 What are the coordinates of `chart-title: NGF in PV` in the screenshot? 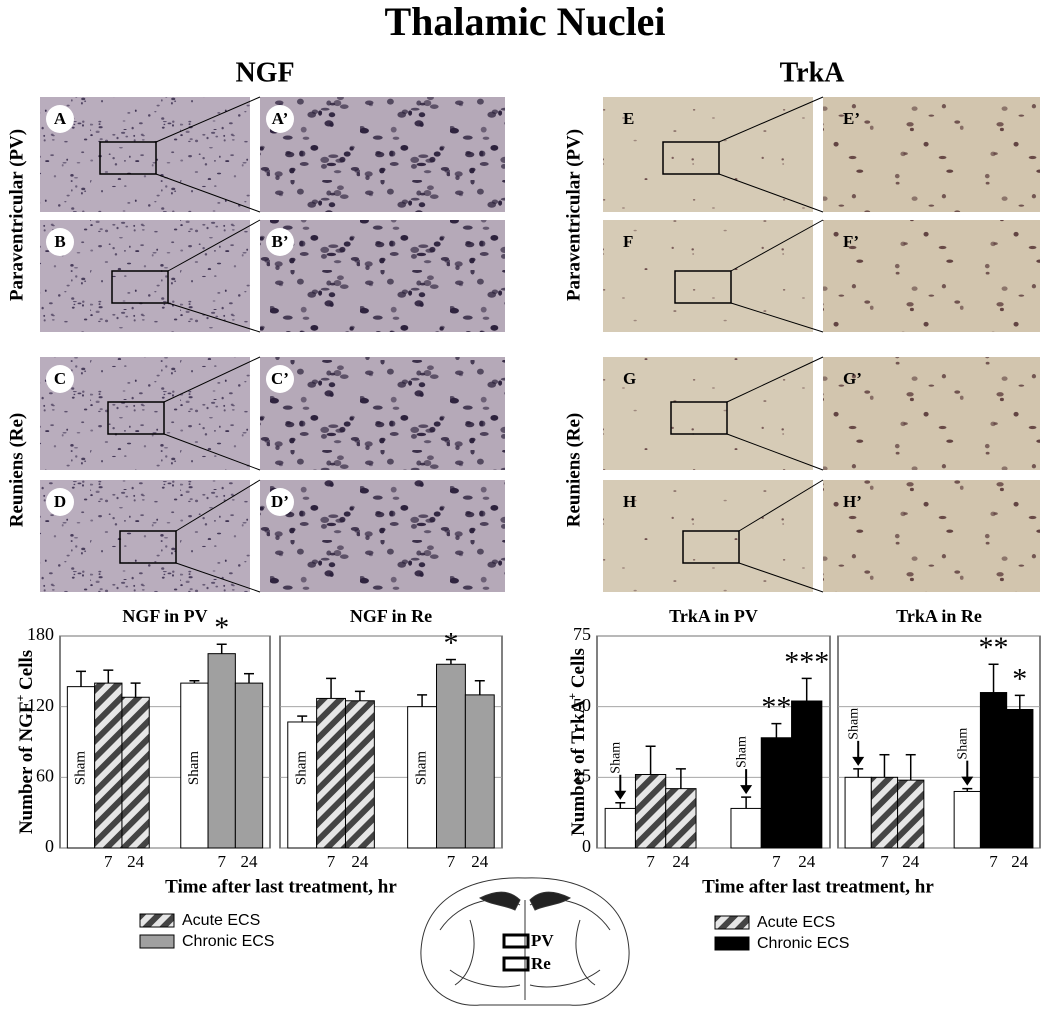 It's located at (164, 616).